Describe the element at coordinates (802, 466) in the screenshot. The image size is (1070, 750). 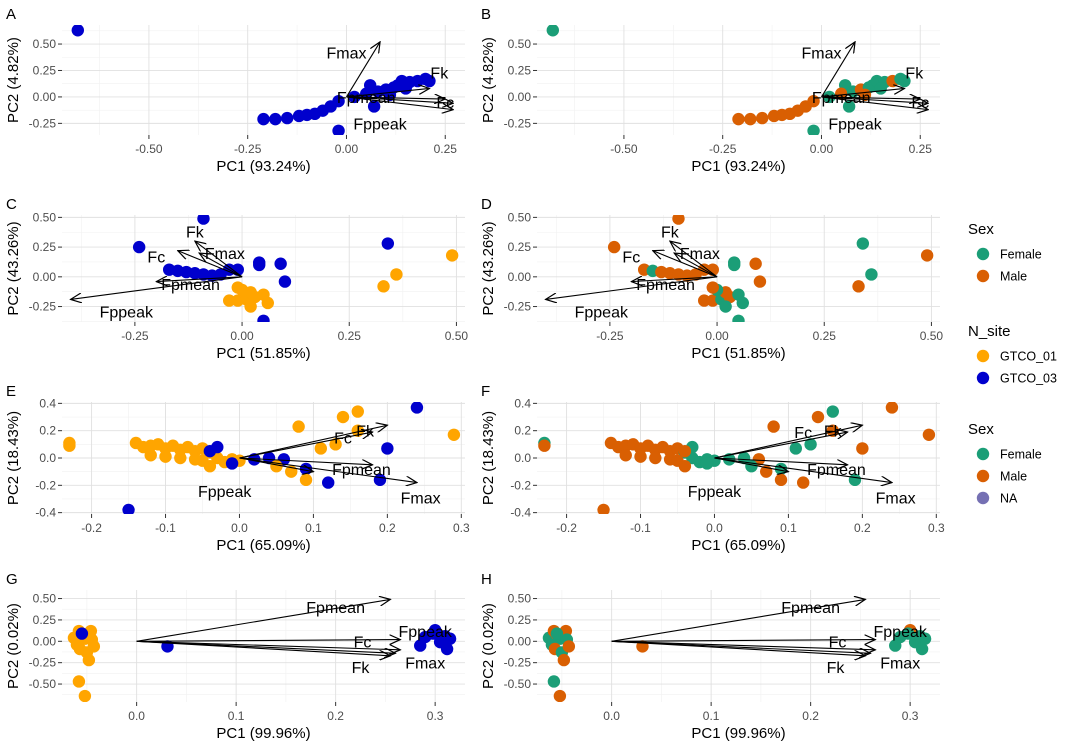
I see `loadings-group: Fk Fc Fpmean Fmax Fppeak` at that location.